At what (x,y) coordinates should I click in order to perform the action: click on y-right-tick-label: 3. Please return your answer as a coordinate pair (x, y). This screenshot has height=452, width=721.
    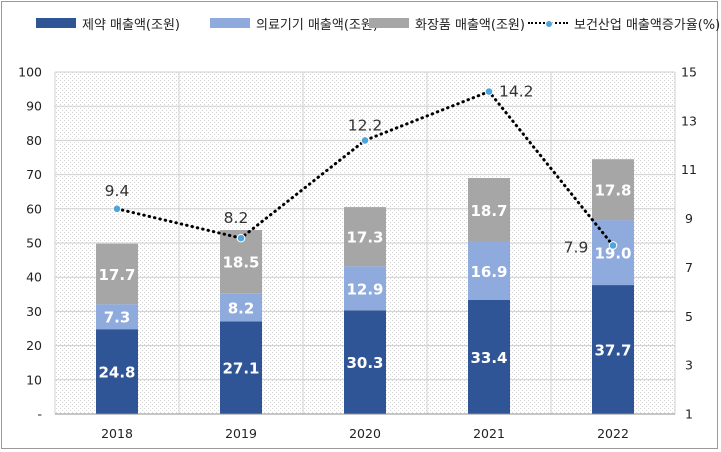
    Looking at the image, I should click on (689, 365).